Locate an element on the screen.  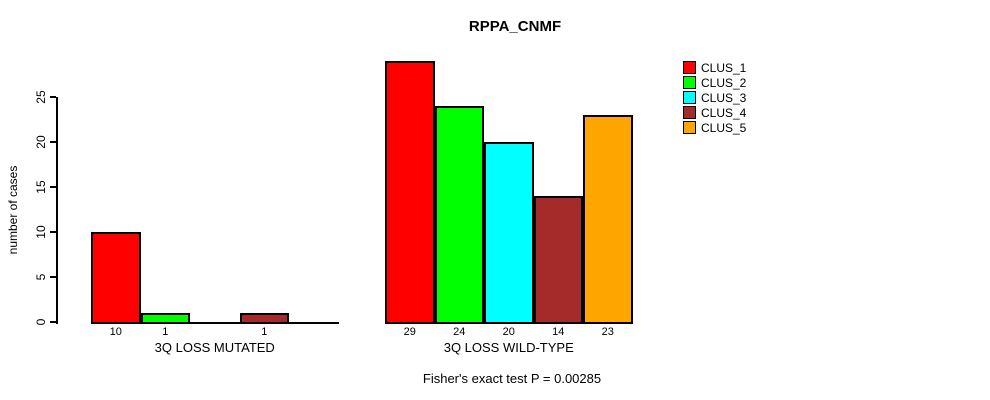
x-axis-group-label: 3Q LOSS WILD-TYPE is located at coordinates (508, 347).